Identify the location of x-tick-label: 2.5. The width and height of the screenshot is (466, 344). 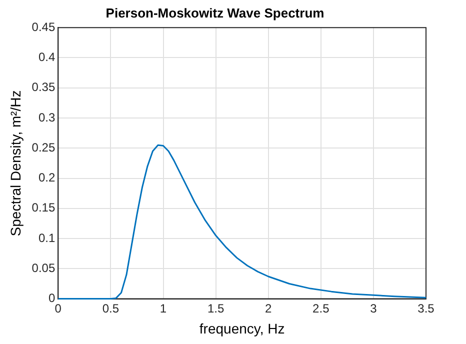
(321, 308).